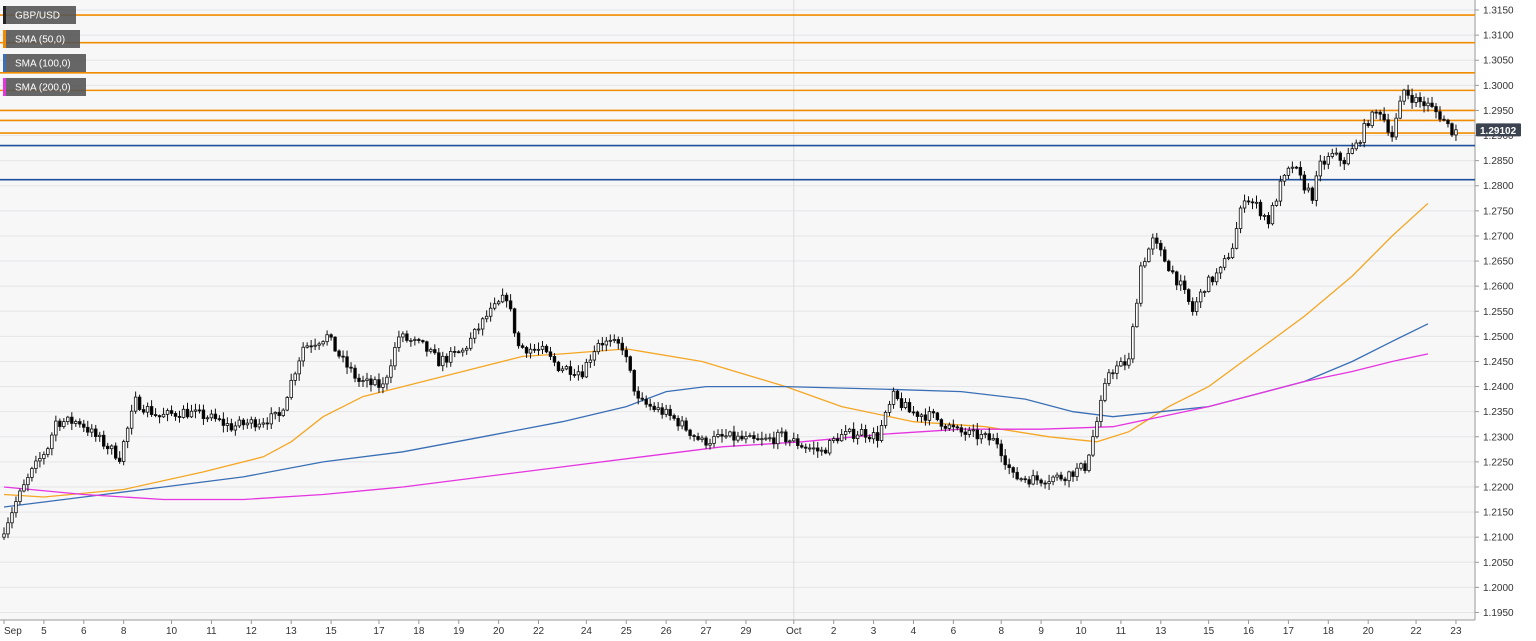 Image resolution: width=1536 pixels, height=641 pixels. I want to click on legend-item: GBP/USD, so click(39, 15).